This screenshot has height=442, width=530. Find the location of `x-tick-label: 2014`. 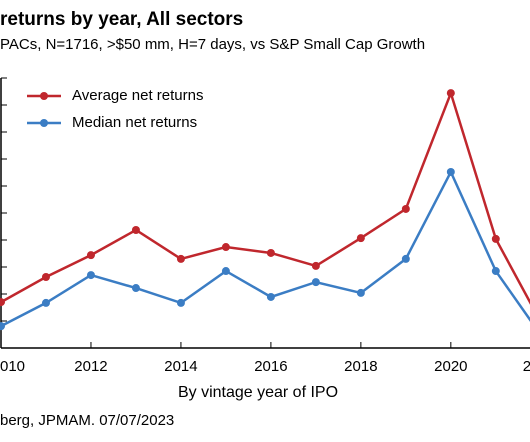

x-tick-label: 2014 is located at coordinates (180, 366).